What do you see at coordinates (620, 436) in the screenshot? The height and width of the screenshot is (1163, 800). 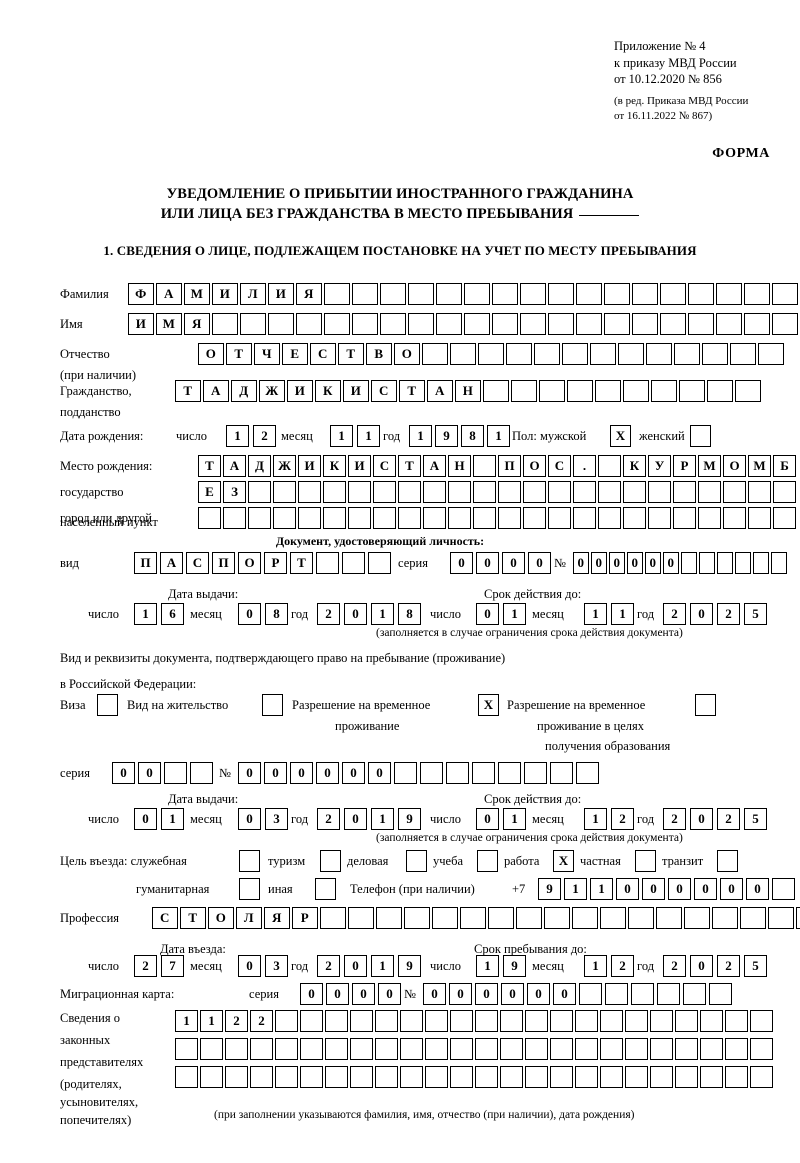 I see `cell: X` at bounding box center [620, 436].